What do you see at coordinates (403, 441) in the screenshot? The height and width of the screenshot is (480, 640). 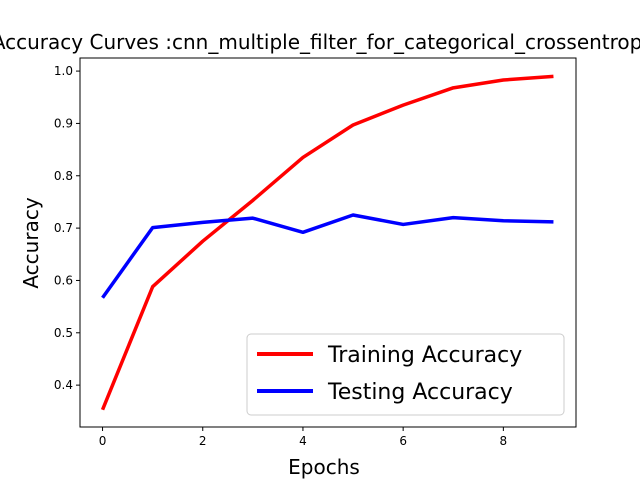 I see `x-tick-label: 6` at bounding box center [403, 441].